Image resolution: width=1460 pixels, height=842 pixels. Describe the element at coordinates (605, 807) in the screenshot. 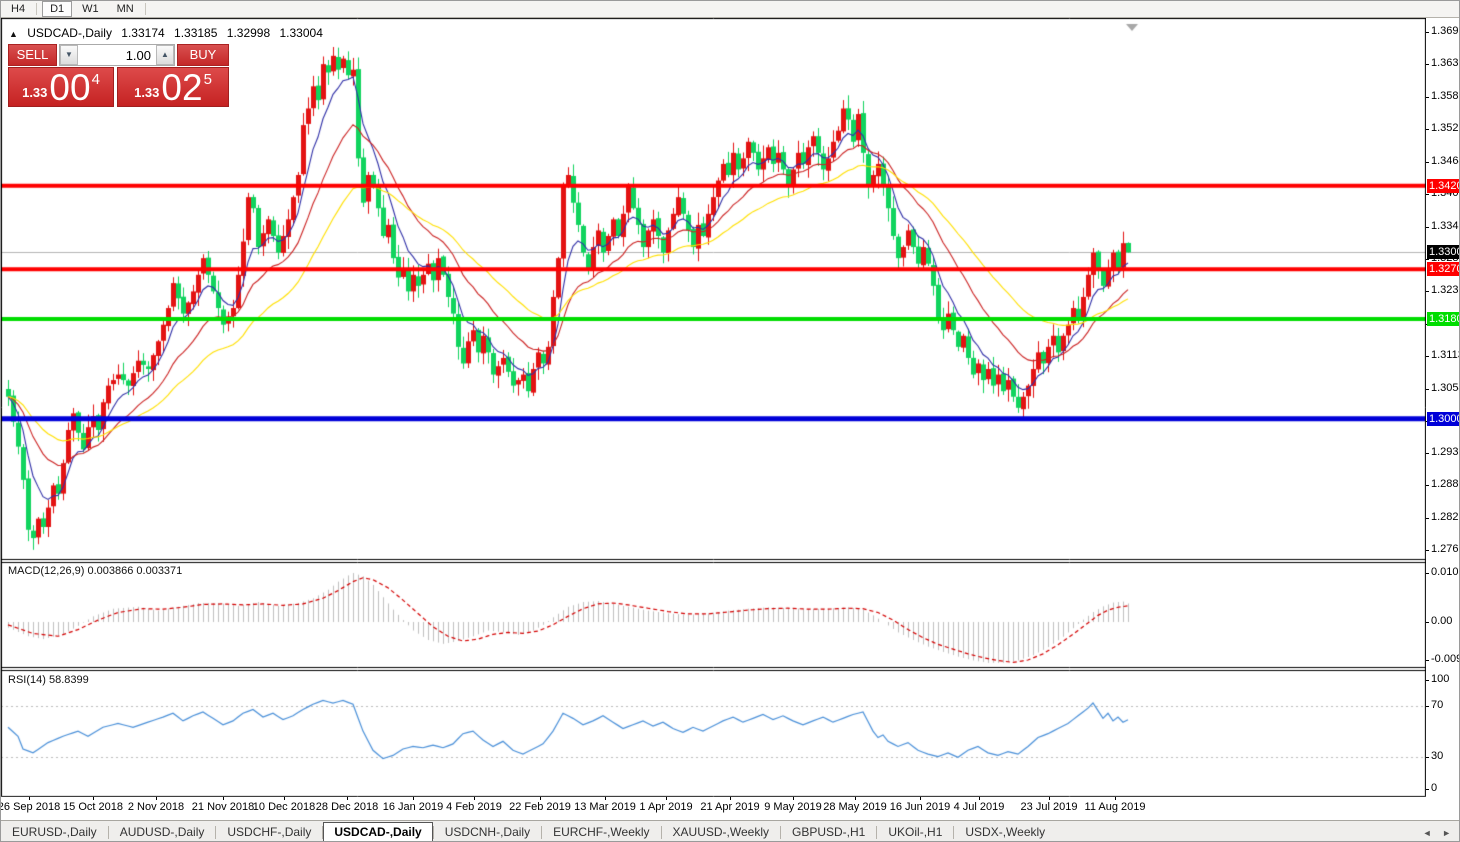

I see `date-label: 13 Mar 2019` at that location.